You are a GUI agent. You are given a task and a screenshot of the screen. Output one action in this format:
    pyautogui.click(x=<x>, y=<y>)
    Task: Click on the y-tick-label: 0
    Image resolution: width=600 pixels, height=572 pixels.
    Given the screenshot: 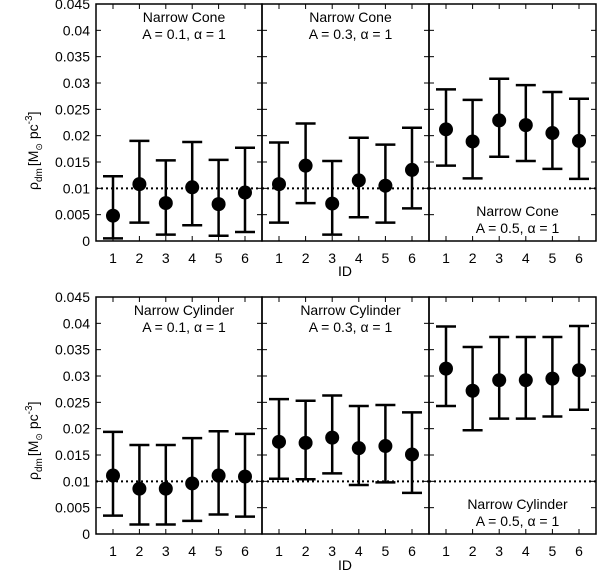 What is the action you would take?
    pyautogui.click(x=86, y=241)
    